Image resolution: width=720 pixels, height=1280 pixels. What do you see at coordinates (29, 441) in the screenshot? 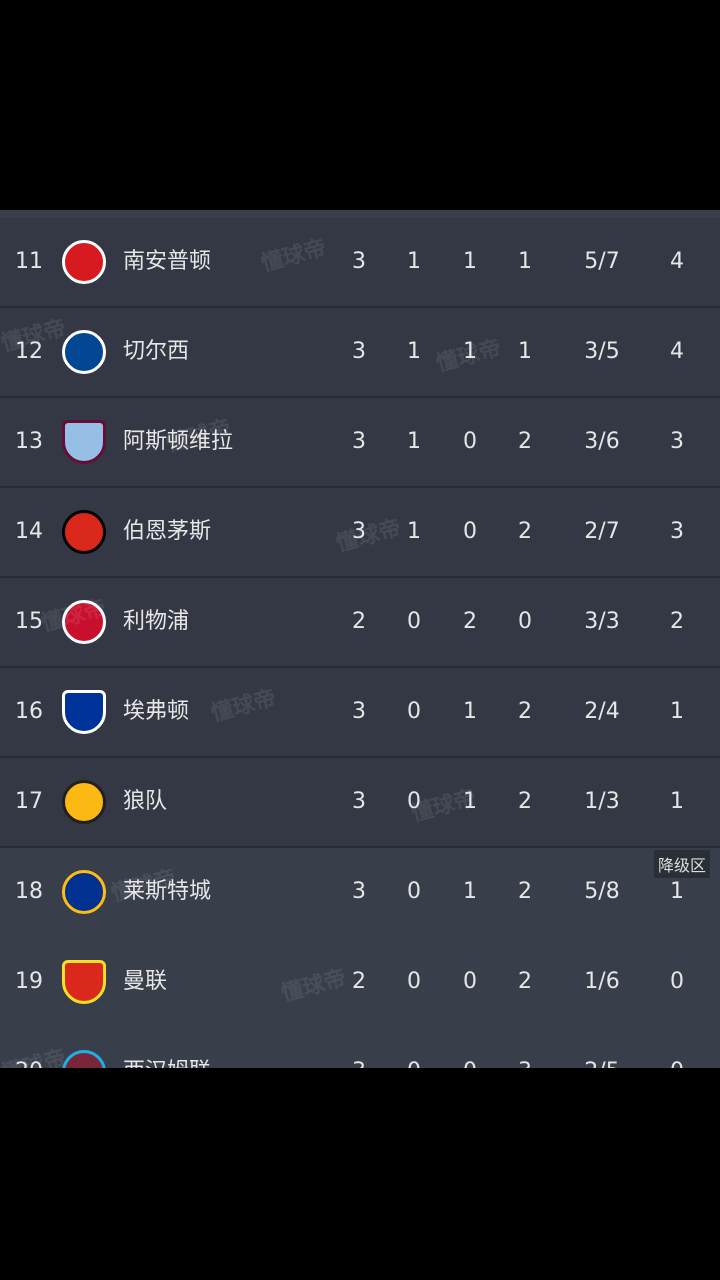
I see `rank: 13` at bounding box center [29, 441].